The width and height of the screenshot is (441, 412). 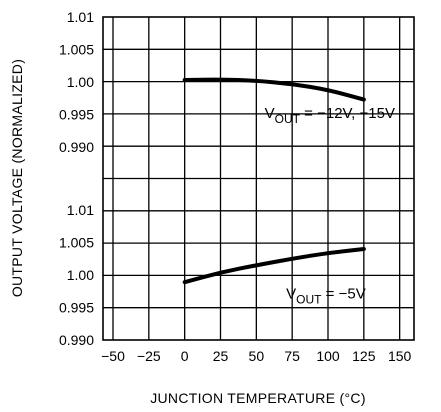 I want to click on x-tick-labels: −50 −25 0 25 50 75 100 125 150, so click(x=256, y=356).